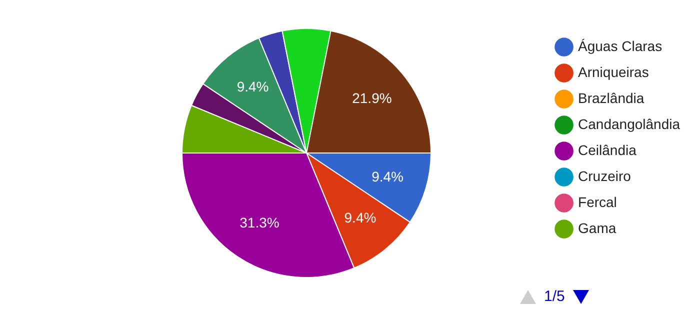  Describe the element at coordinates (613, 72) in the screenshot. I see `legend-label: Arniqueiras` at that location.